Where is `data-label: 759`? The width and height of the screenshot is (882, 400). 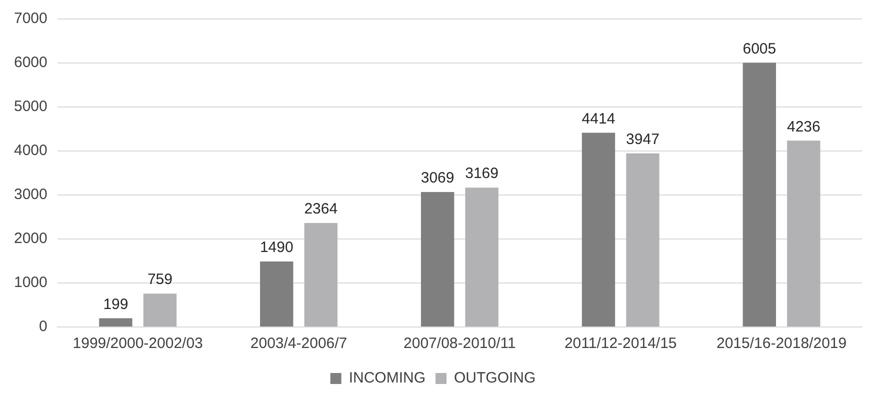
data-label: 759 is located at coordinates (159, 279).